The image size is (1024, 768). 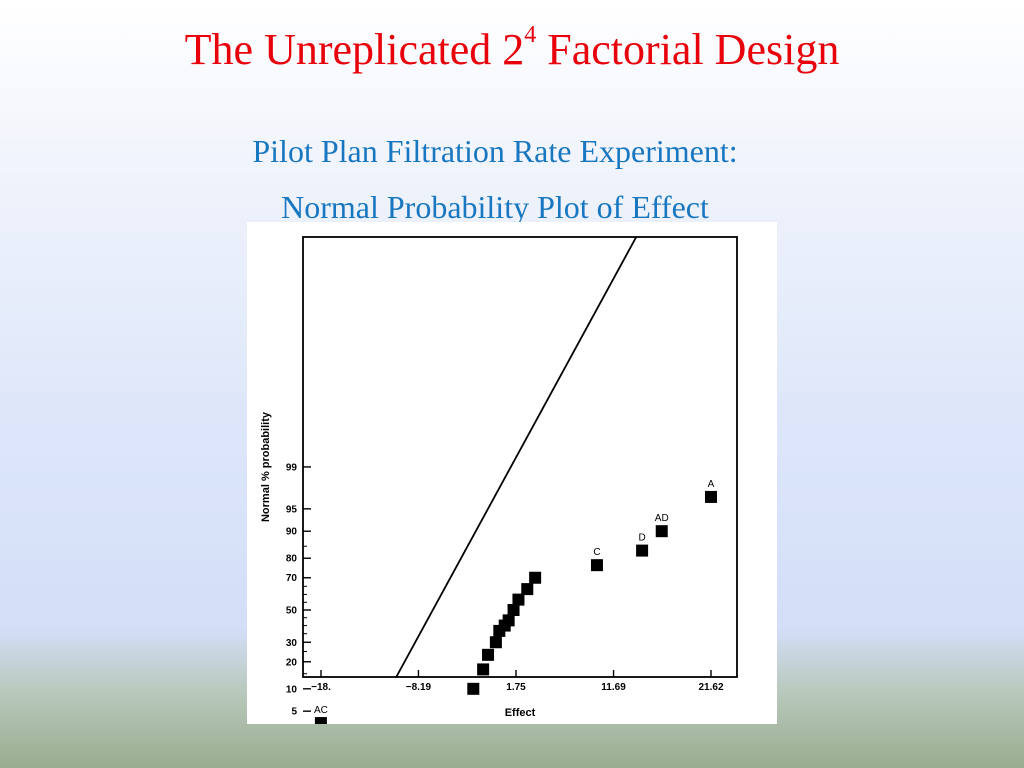 What do you see at coordinates (292, 559) in the screenshot?
I see `y-tick-label: 80` at bounding box center [292, 559].